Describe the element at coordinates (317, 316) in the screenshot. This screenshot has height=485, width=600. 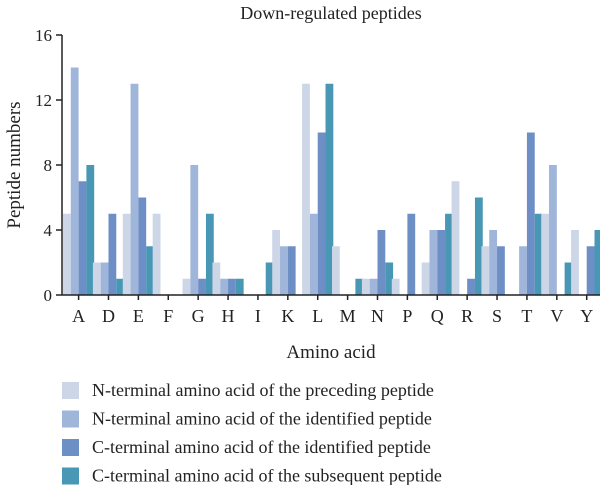
I see `x-tick-label: L` at that location.